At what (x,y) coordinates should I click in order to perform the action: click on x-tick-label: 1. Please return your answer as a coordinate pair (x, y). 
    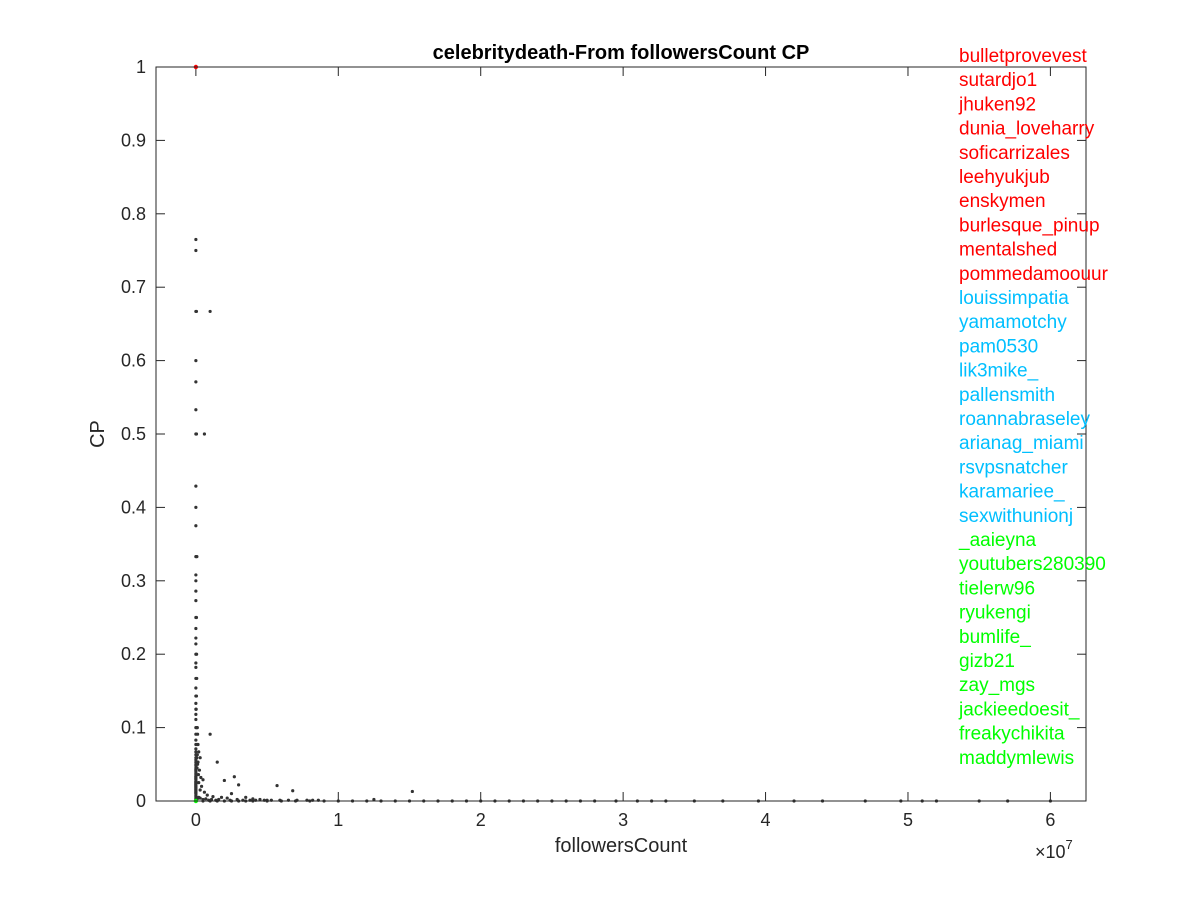
    Looking at the image, I should click on (338, 820).